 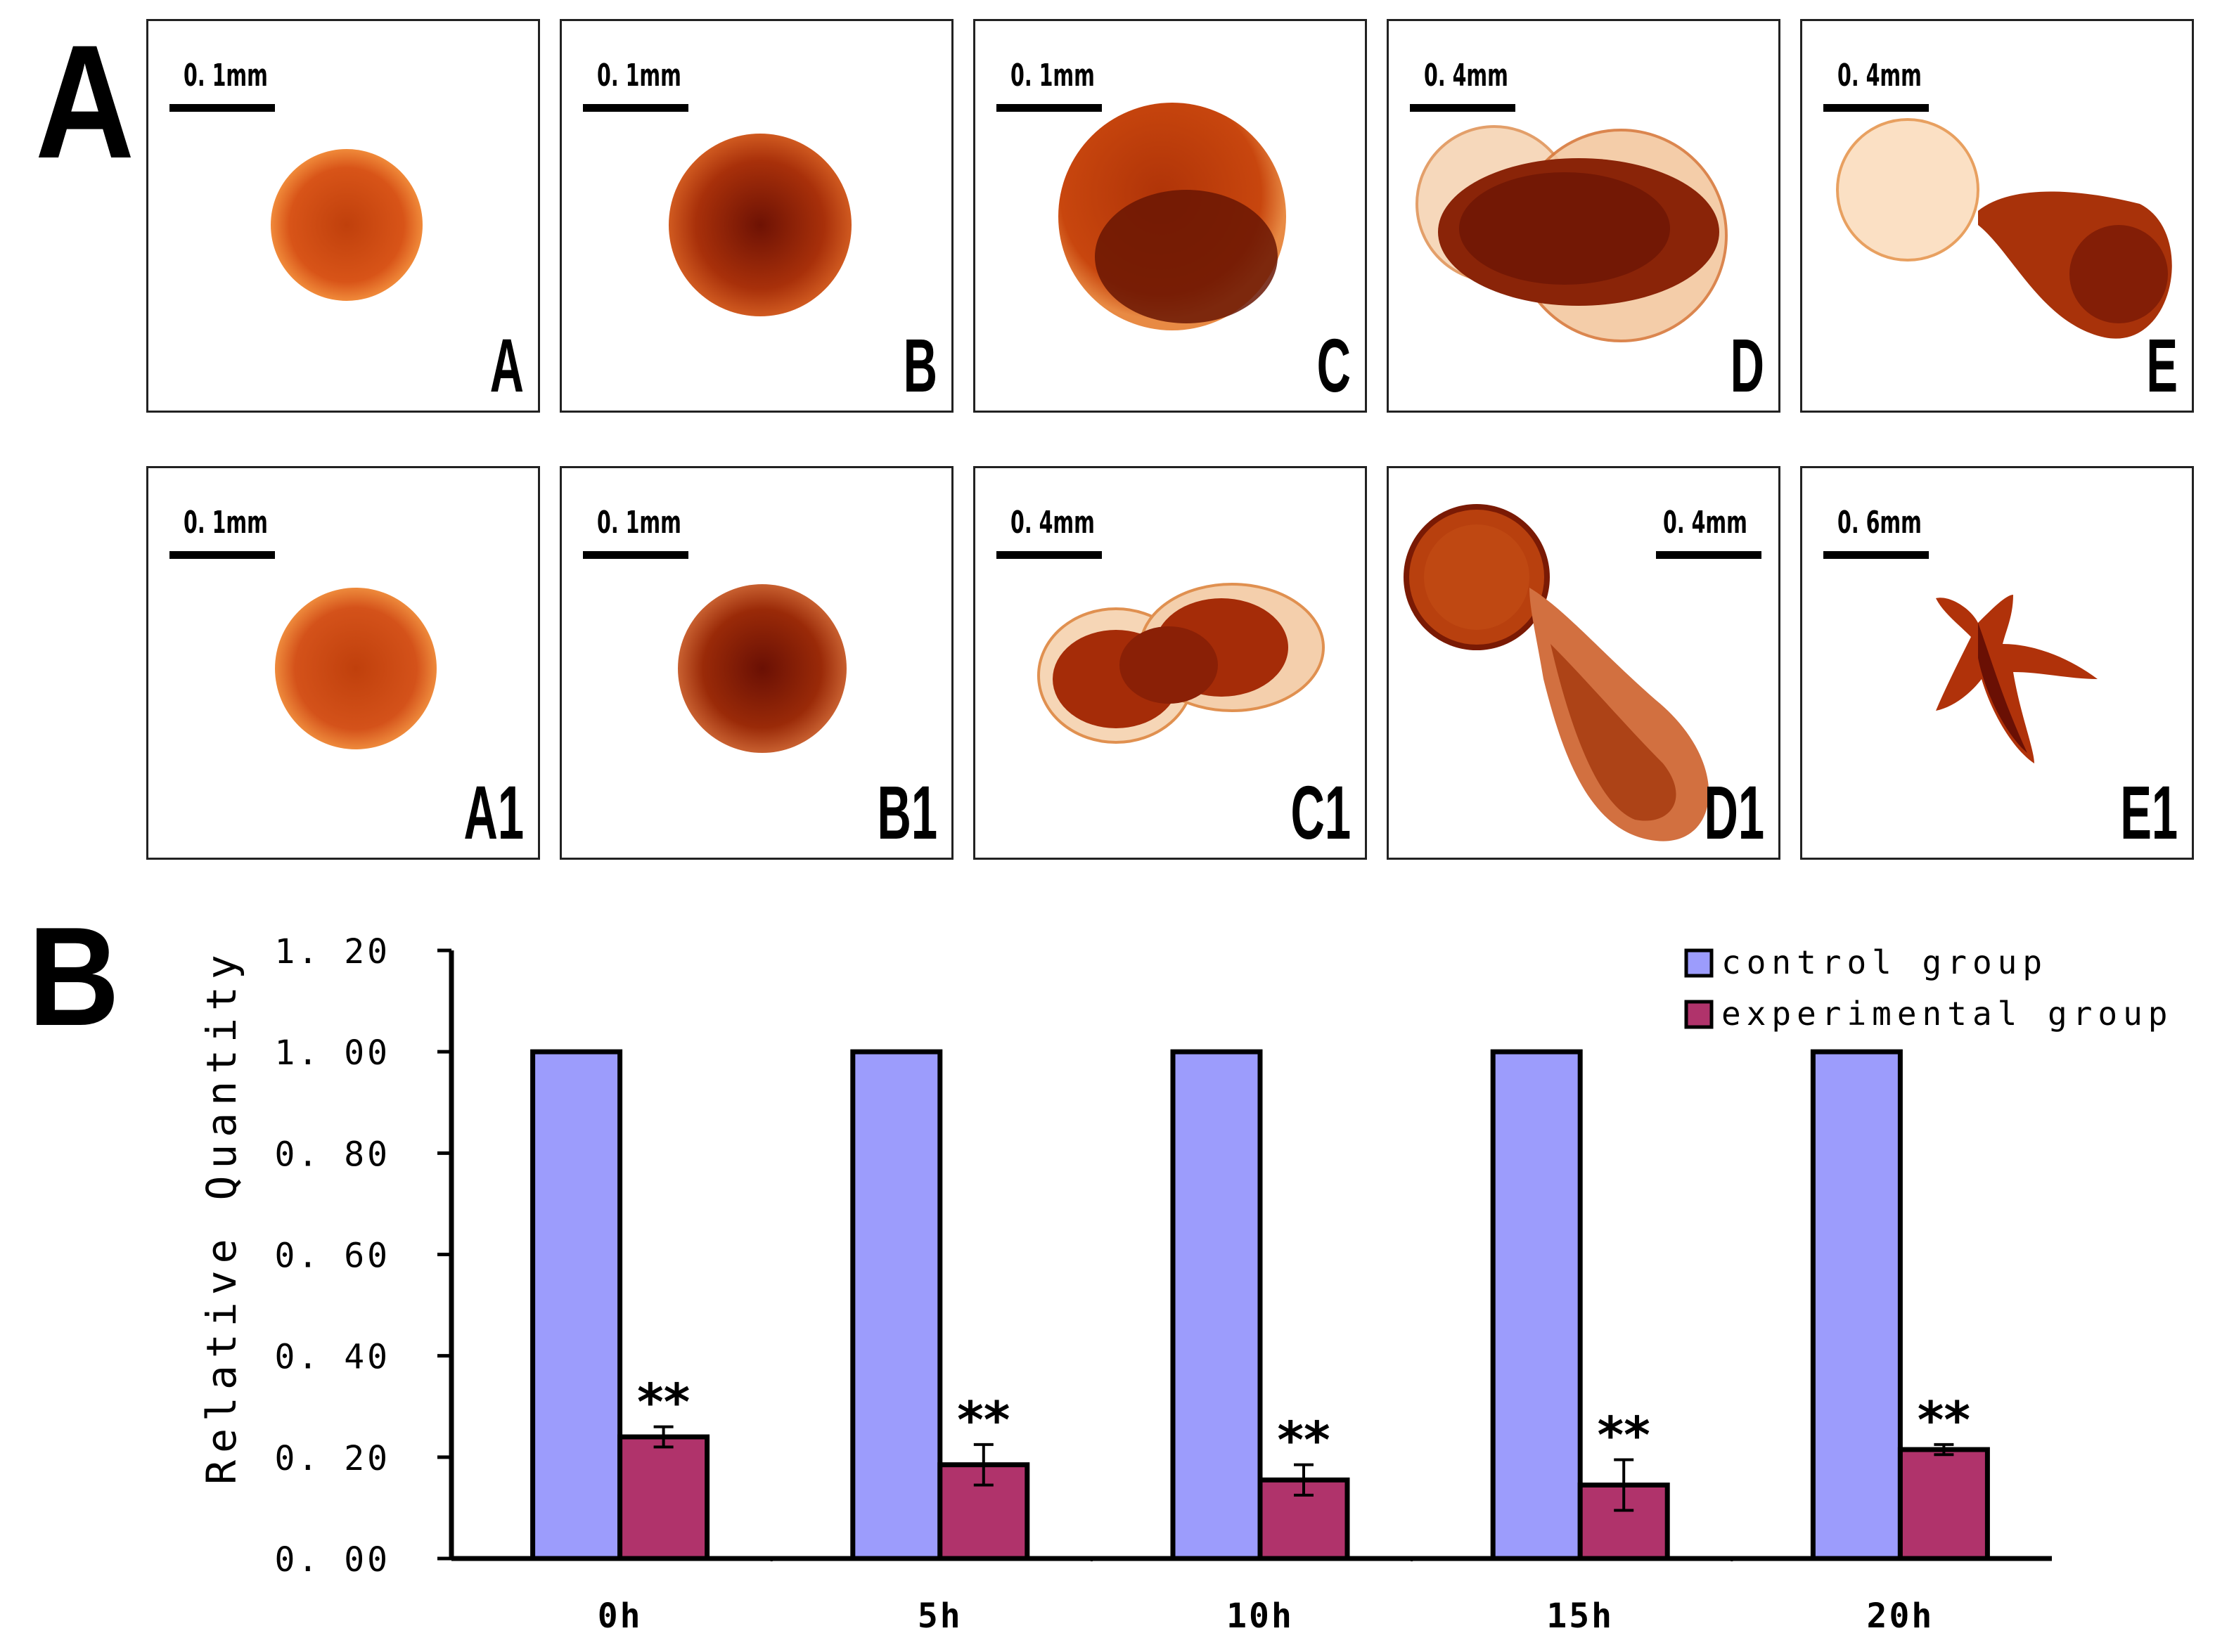 What do you see at coordinates (620, 1616) in the screenshot?
I see `x-tick-label: 0h` at bounding box center [620, 1616].